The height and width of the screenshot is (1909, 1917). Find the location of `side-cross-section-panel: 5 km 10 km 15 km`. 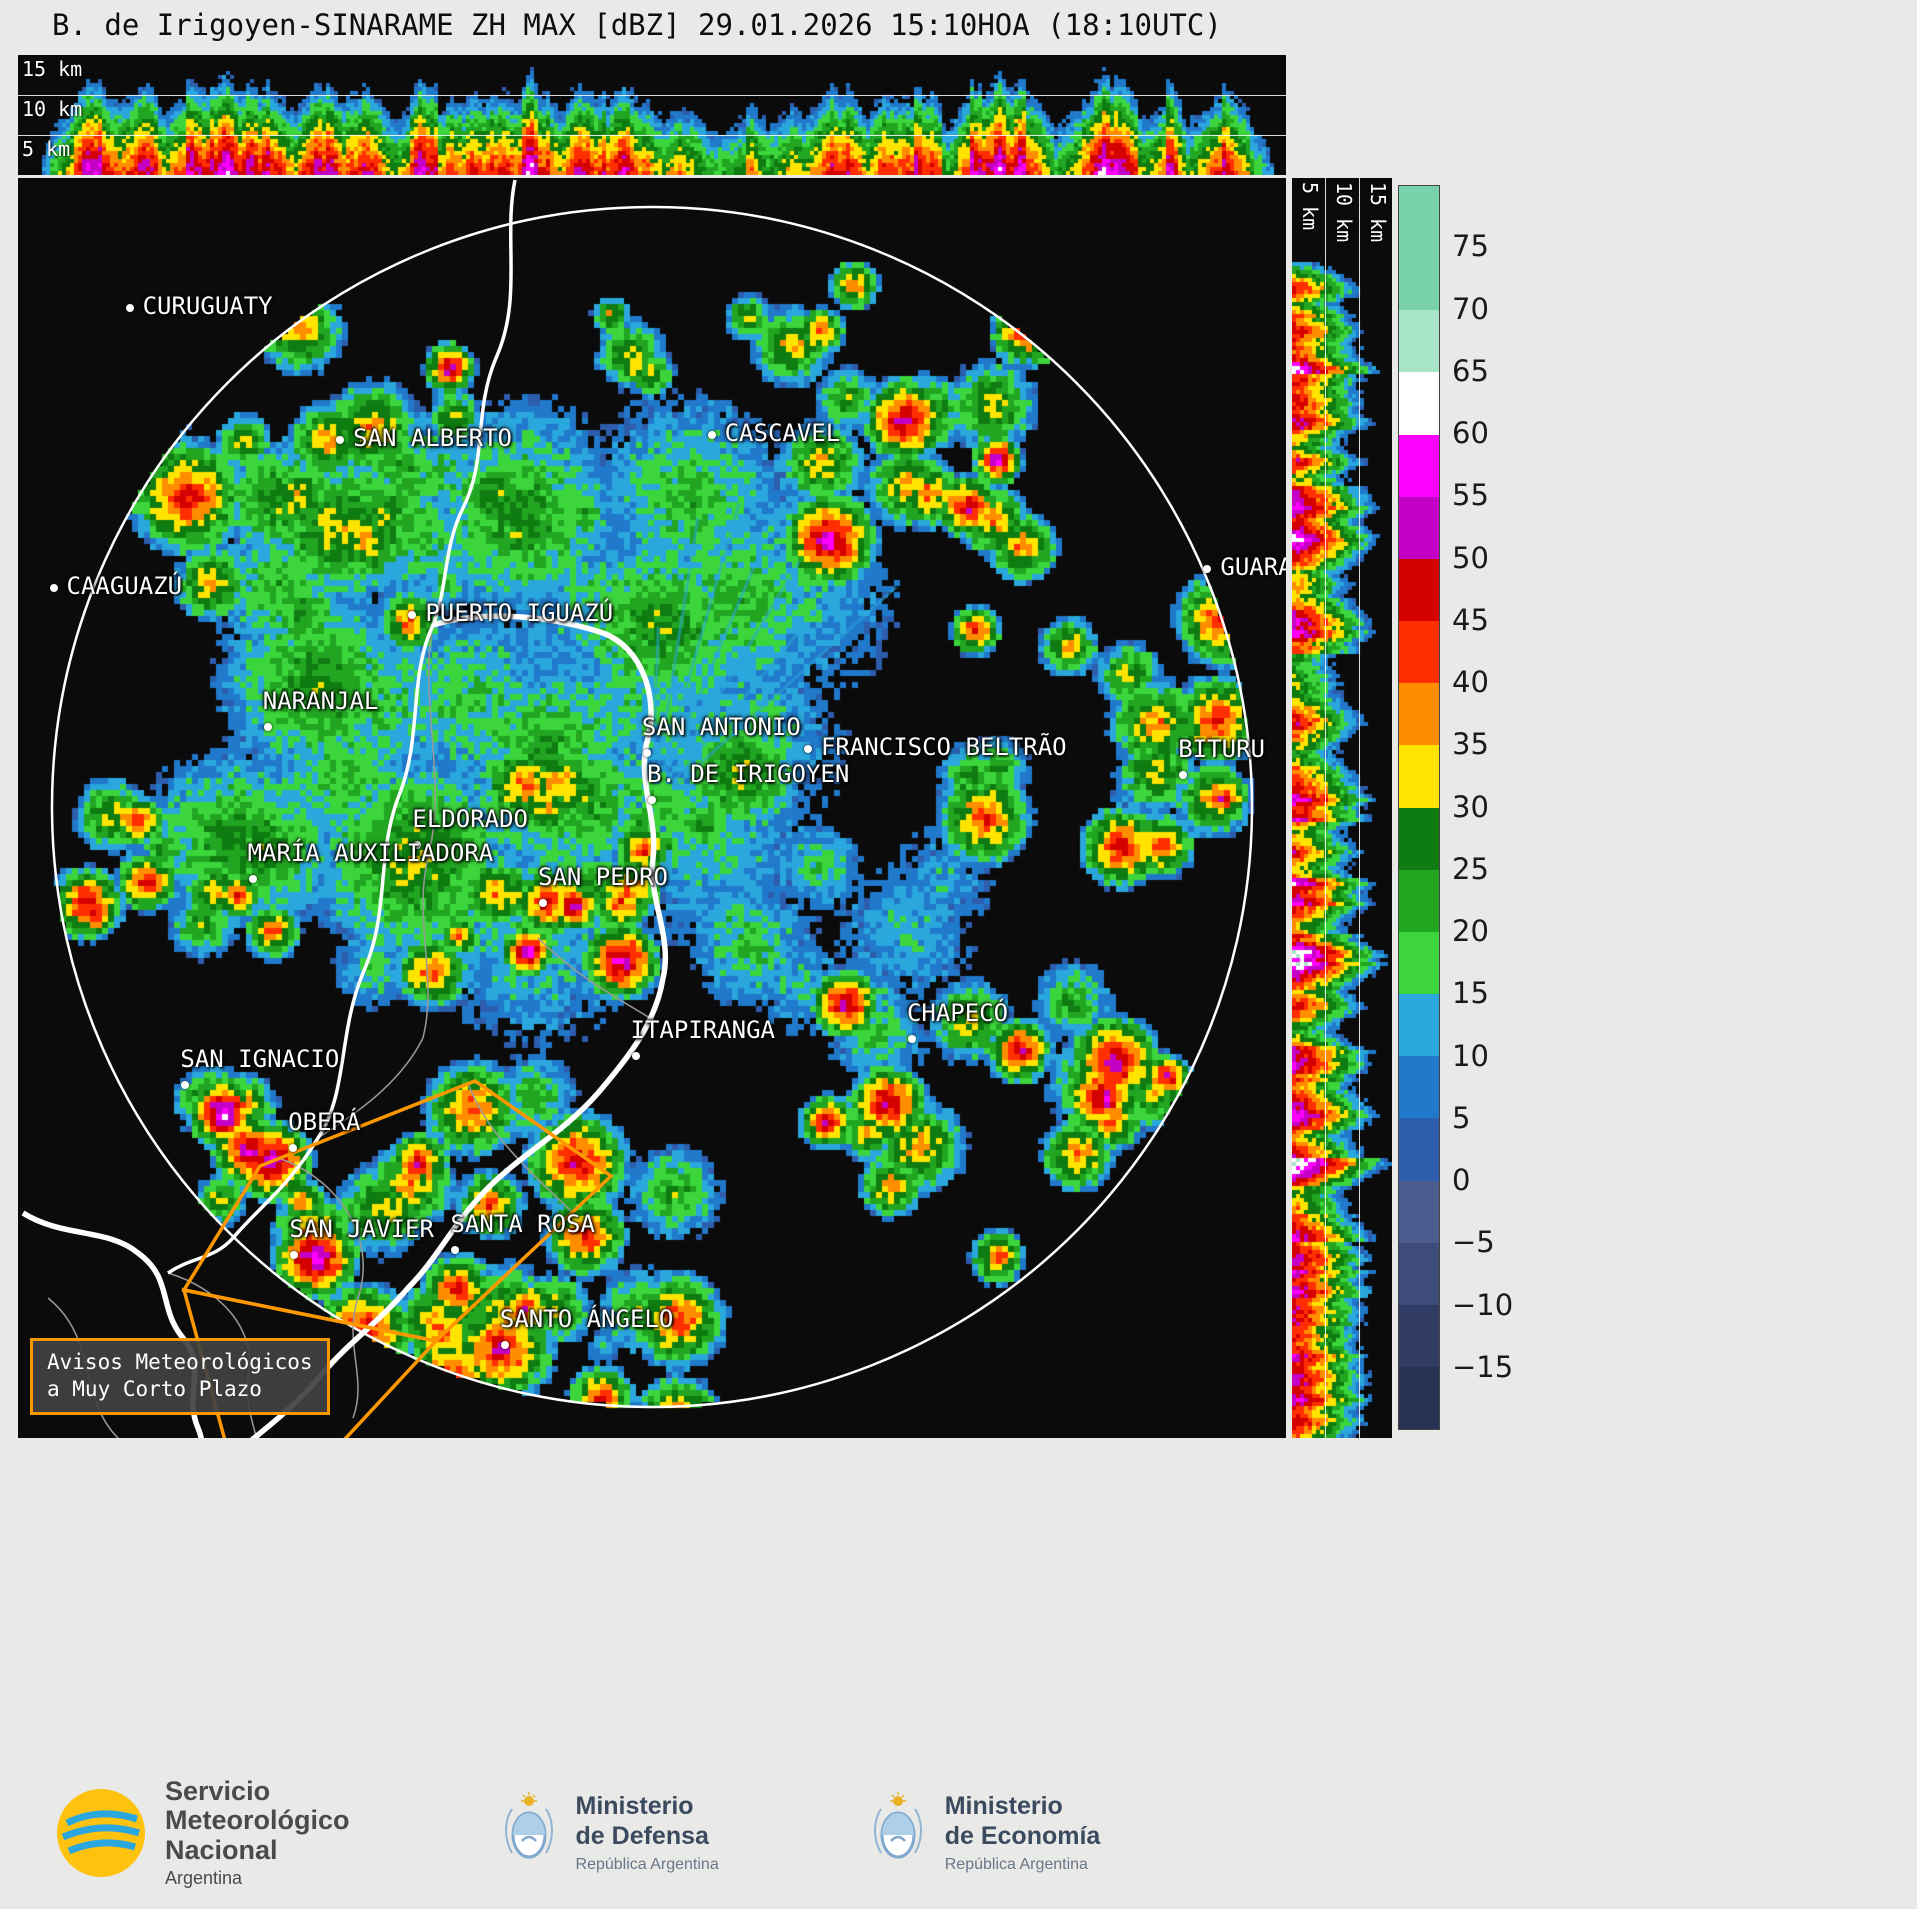

side-cross-section-panel: 5 km 10 km 15 km is located at coordinates (1342, 808).